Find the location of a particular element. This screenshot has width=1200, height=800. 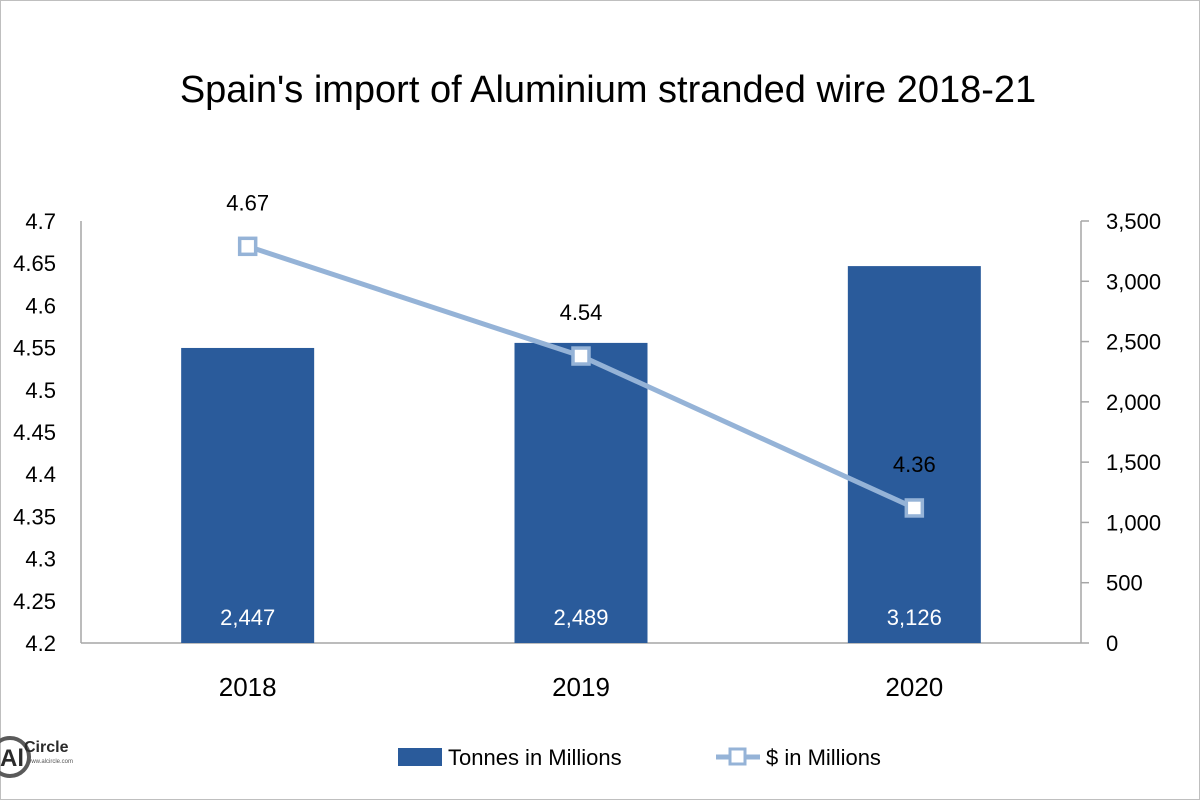

logo-ring is located at coordinates (15, 757).